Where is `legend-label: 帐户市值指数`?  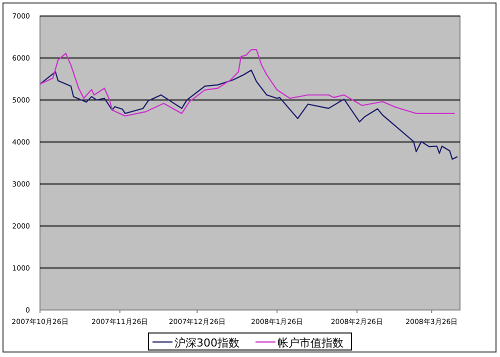
legend-label: 帐户市值指数 is located at coordinates (311, 343).